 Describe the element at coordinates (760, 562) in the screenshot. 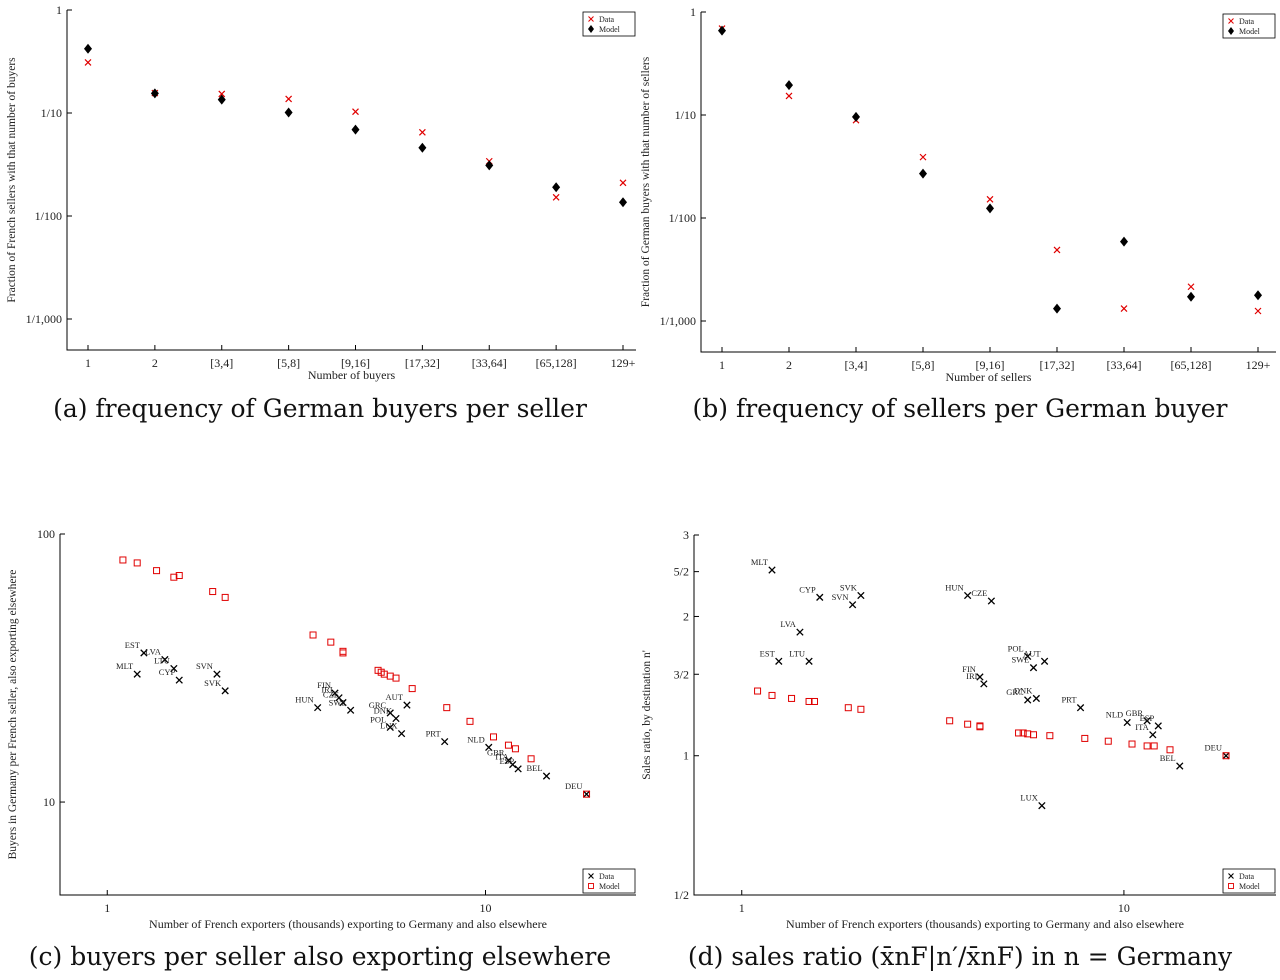

I see `point-label: MLT` at that location.